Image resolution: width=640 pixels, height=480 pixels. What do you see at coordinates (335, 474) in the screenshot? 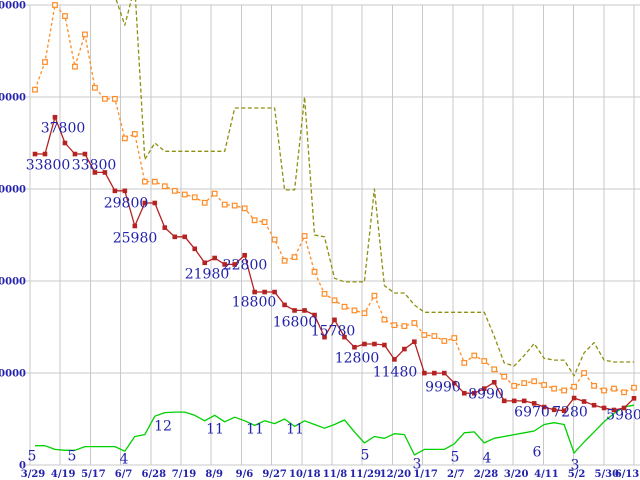
I see `x-axis-tick-label: 11/8` at bounding box center [335, 474].